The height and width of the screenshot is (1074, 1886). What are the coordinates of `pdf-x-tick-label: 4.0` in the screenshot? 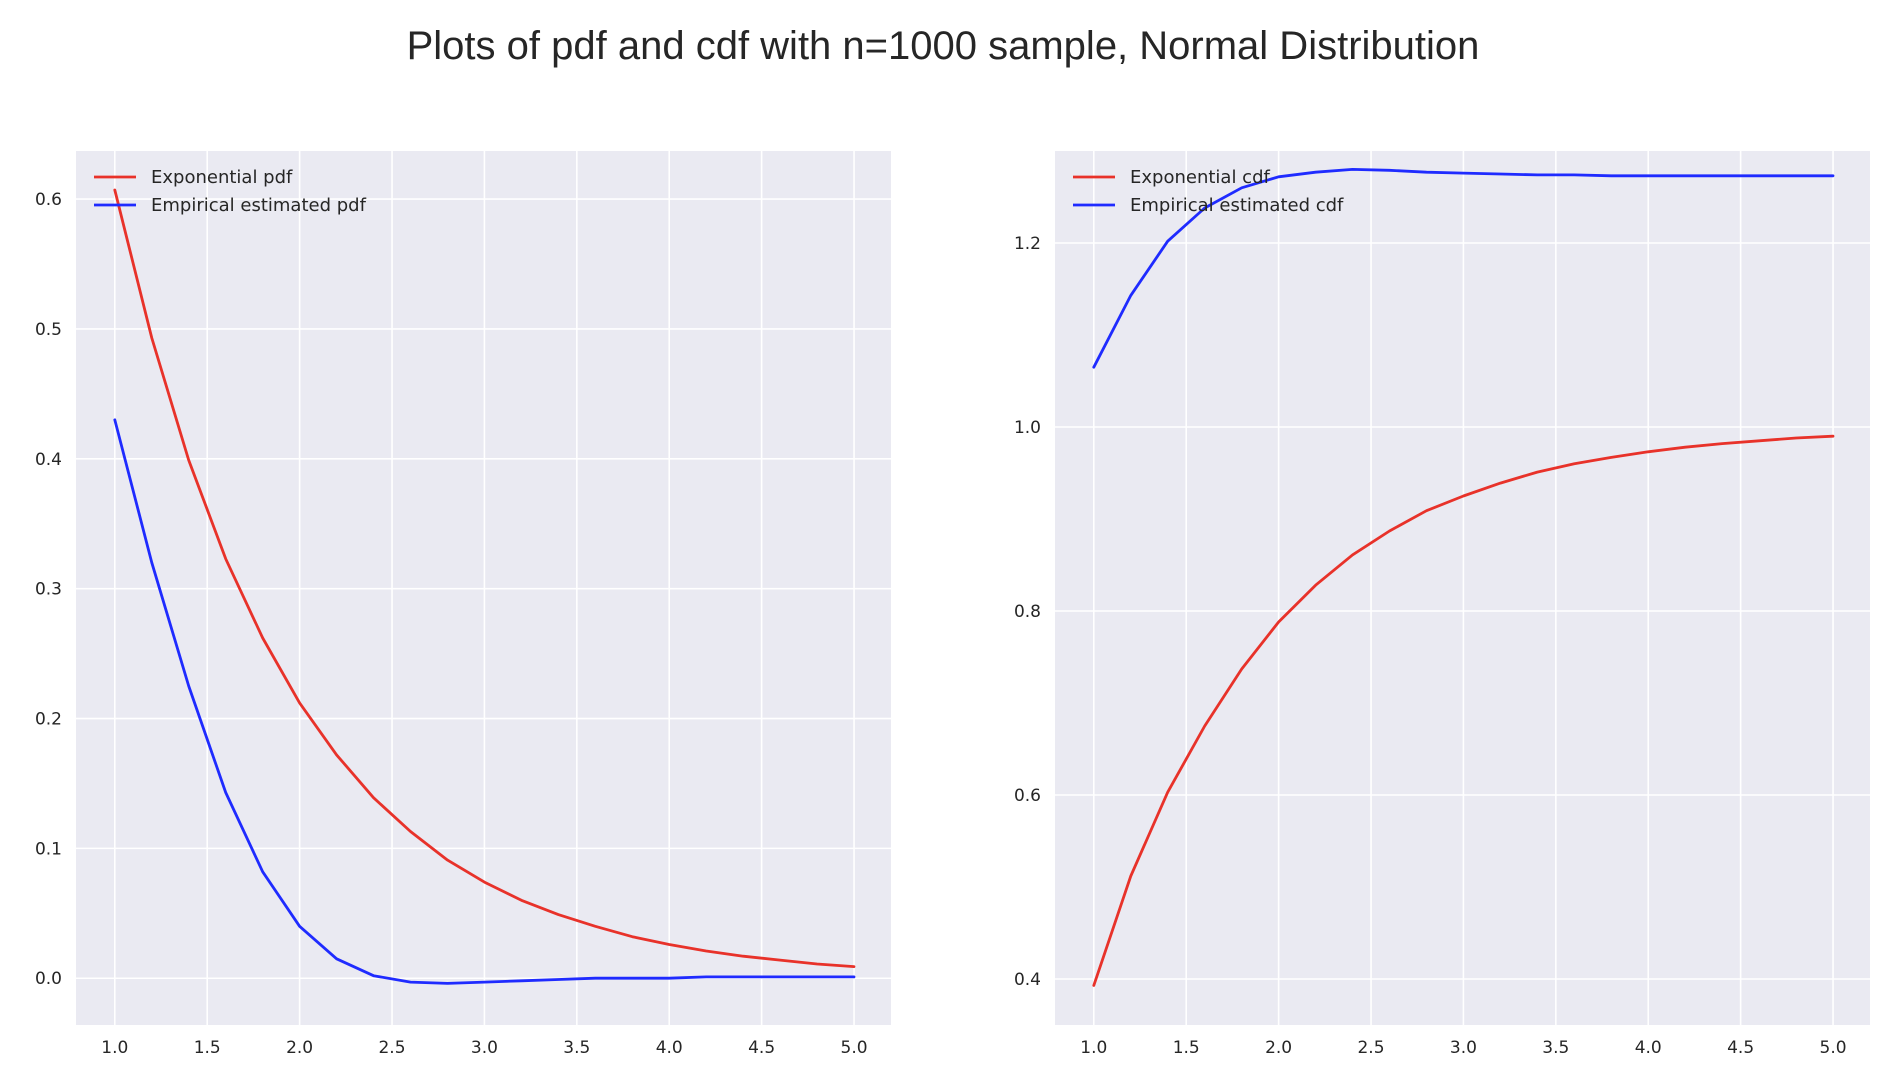 It's located at (669, 1048).